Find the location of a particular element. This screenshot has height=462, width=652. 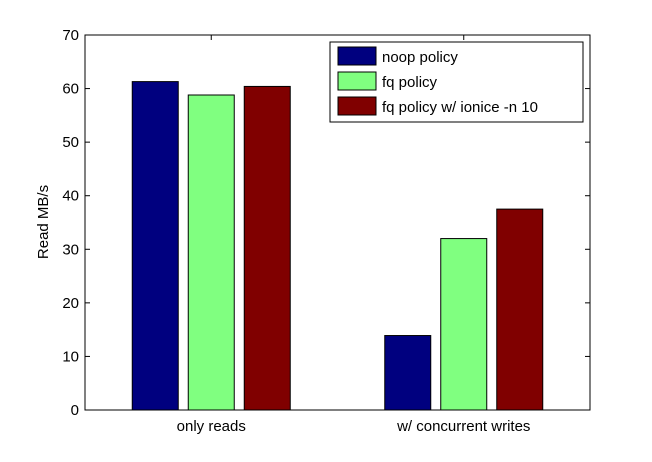

y-tick-label: 50 is located at coordinates (70, 142).